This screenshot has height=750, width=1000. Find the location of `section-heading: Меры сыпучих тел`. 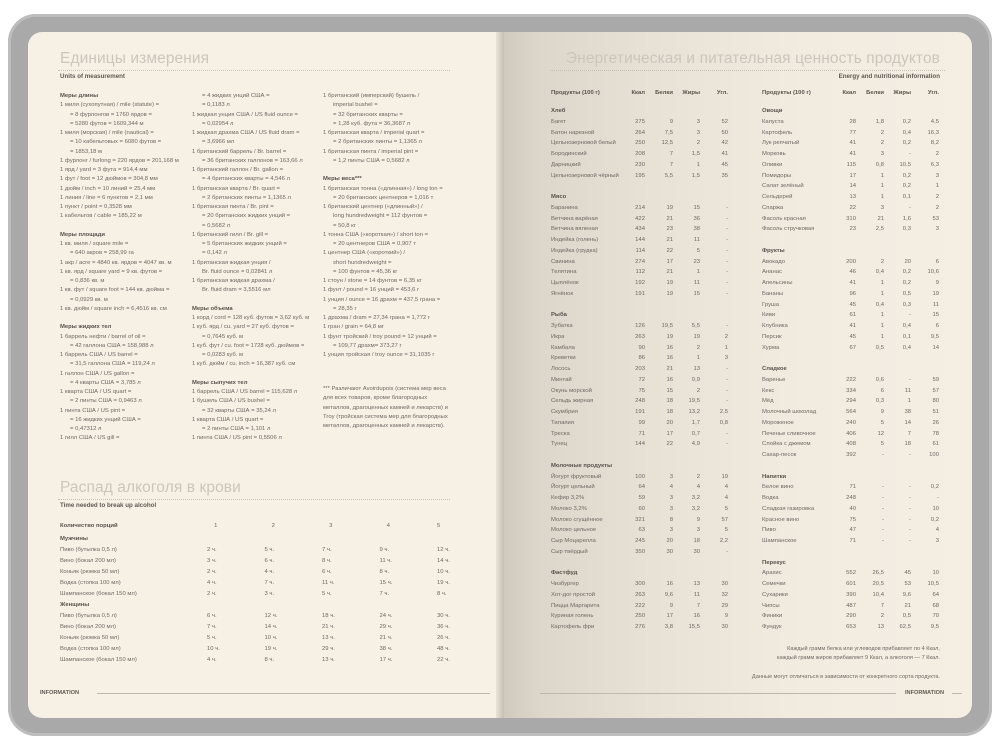

section-heading: Меры сыпучих тел is located at coordinates (220, 382).